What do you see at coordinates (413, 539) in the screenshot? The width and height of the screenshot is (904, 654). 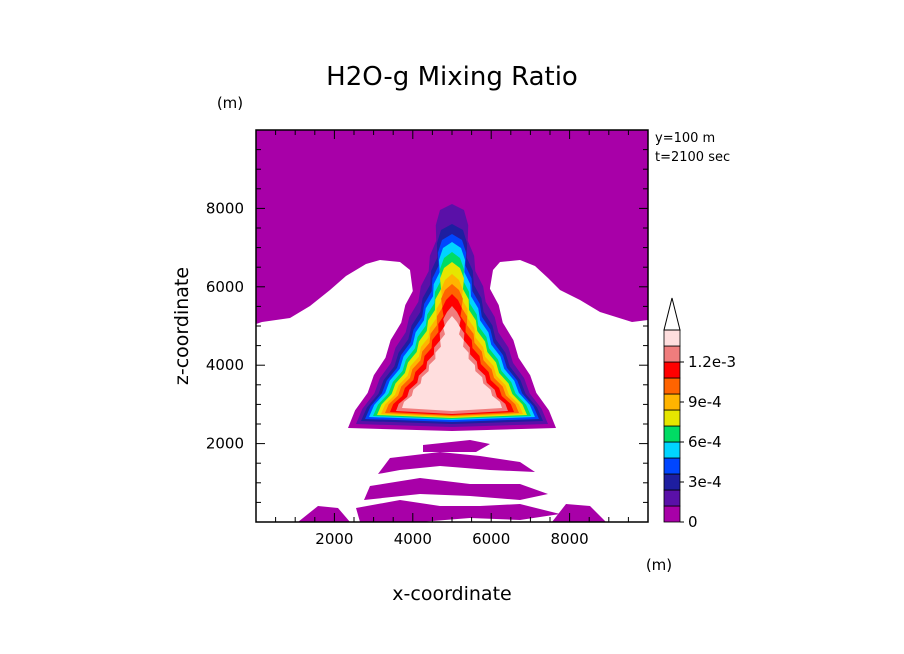 I see `x-tick-label: 4000` at bounding box center [413, 539].